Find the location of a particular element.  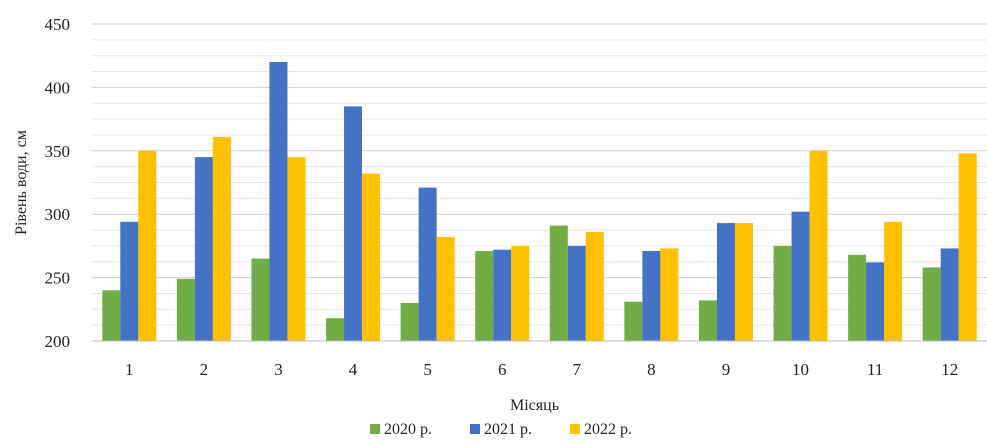

x-tick-label: 11 is located at coordinates (875, 369).